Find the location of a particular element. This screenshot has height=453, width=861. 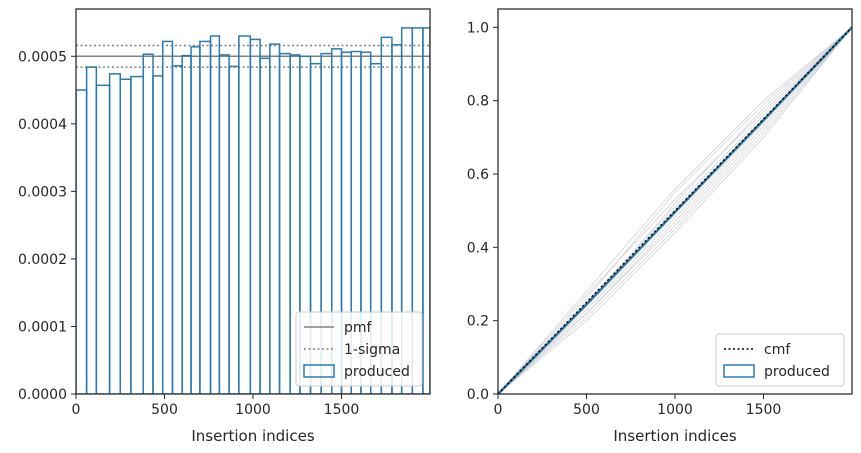

y-tick-label: 0.0000 is located at coordinates (42, 395).